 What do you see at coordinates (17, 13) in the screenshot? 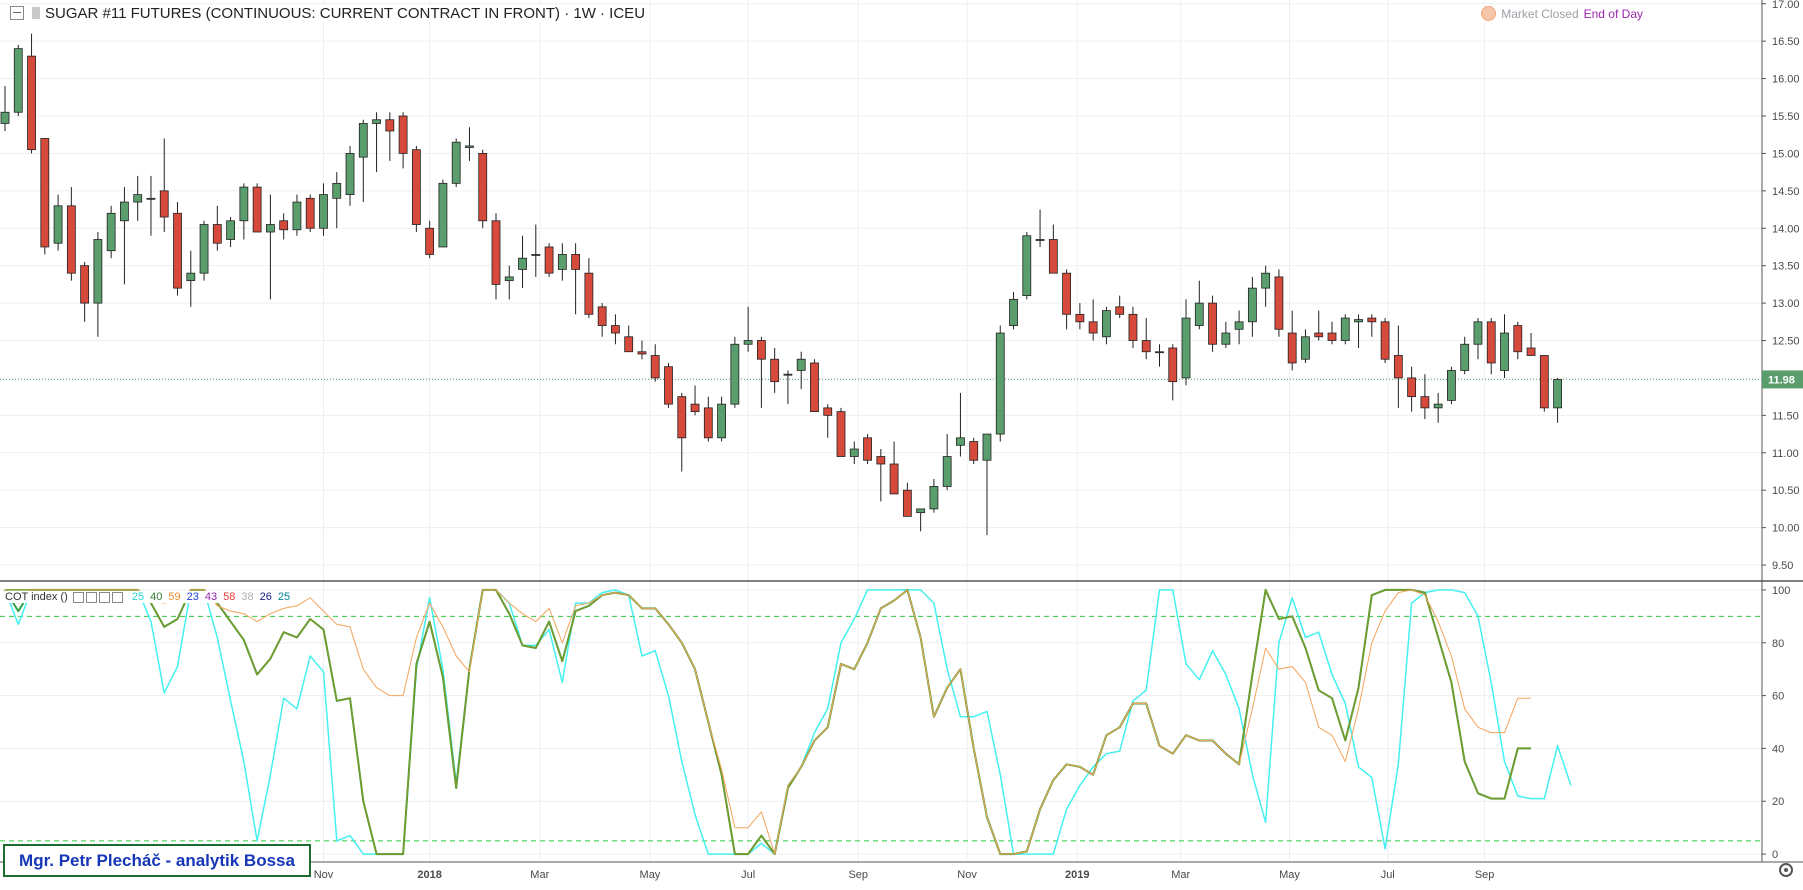
I see `collapse-icon` at bounding box center [17, 13].